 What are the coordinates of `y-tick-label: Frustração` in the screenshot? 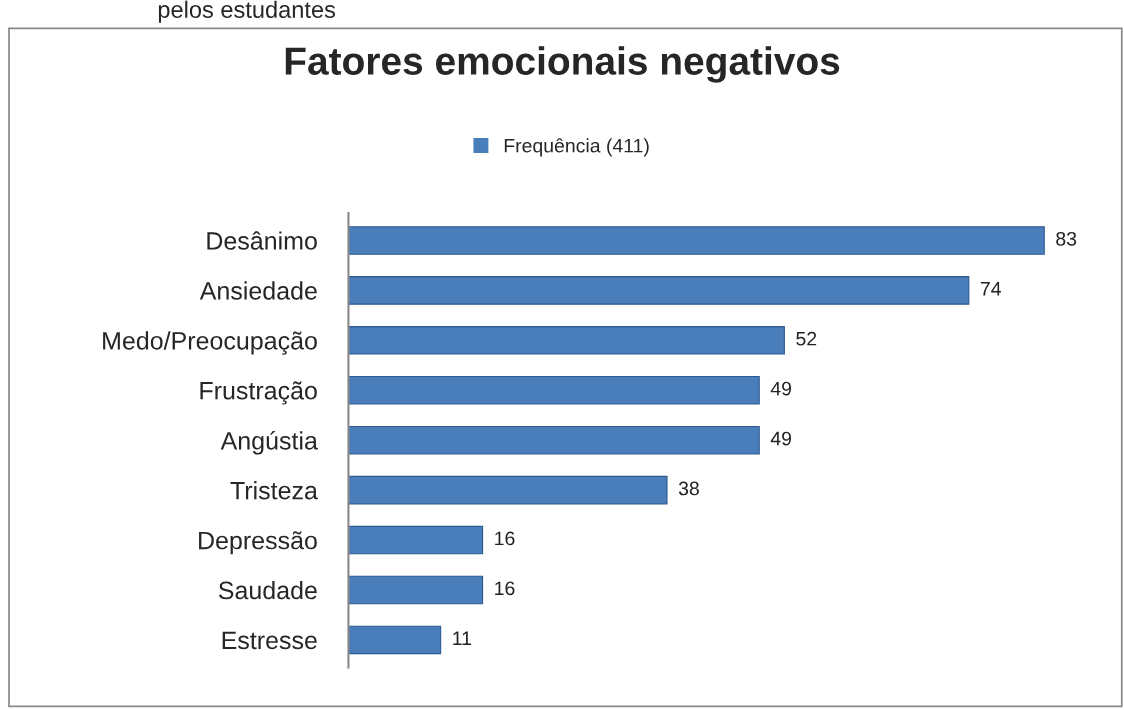 It's located at (258, 393).